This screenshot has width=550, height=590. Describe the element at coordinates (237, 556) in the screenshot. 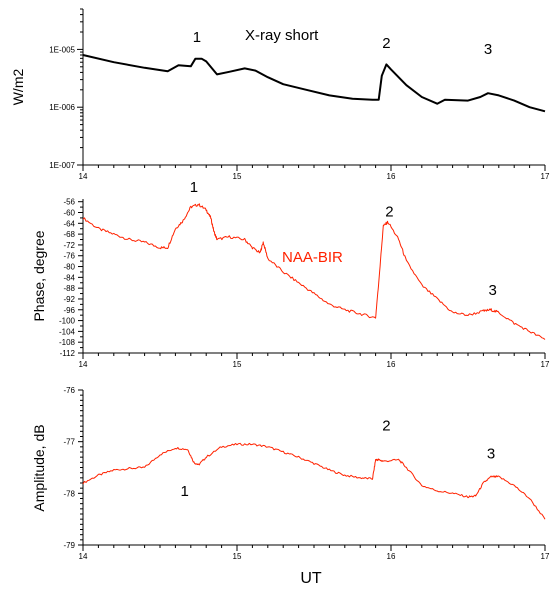

I see `panel-3-x-tick-label: 15` at that location.